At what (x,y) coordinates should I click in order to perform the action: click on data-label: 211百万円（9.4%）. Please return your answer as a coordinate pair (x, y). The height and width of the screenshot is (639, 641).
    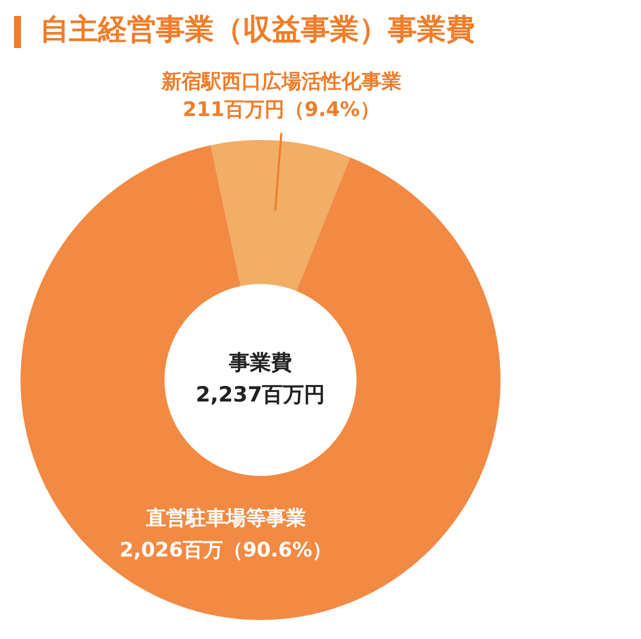
    Looking at the image, I should click on (281, 109).